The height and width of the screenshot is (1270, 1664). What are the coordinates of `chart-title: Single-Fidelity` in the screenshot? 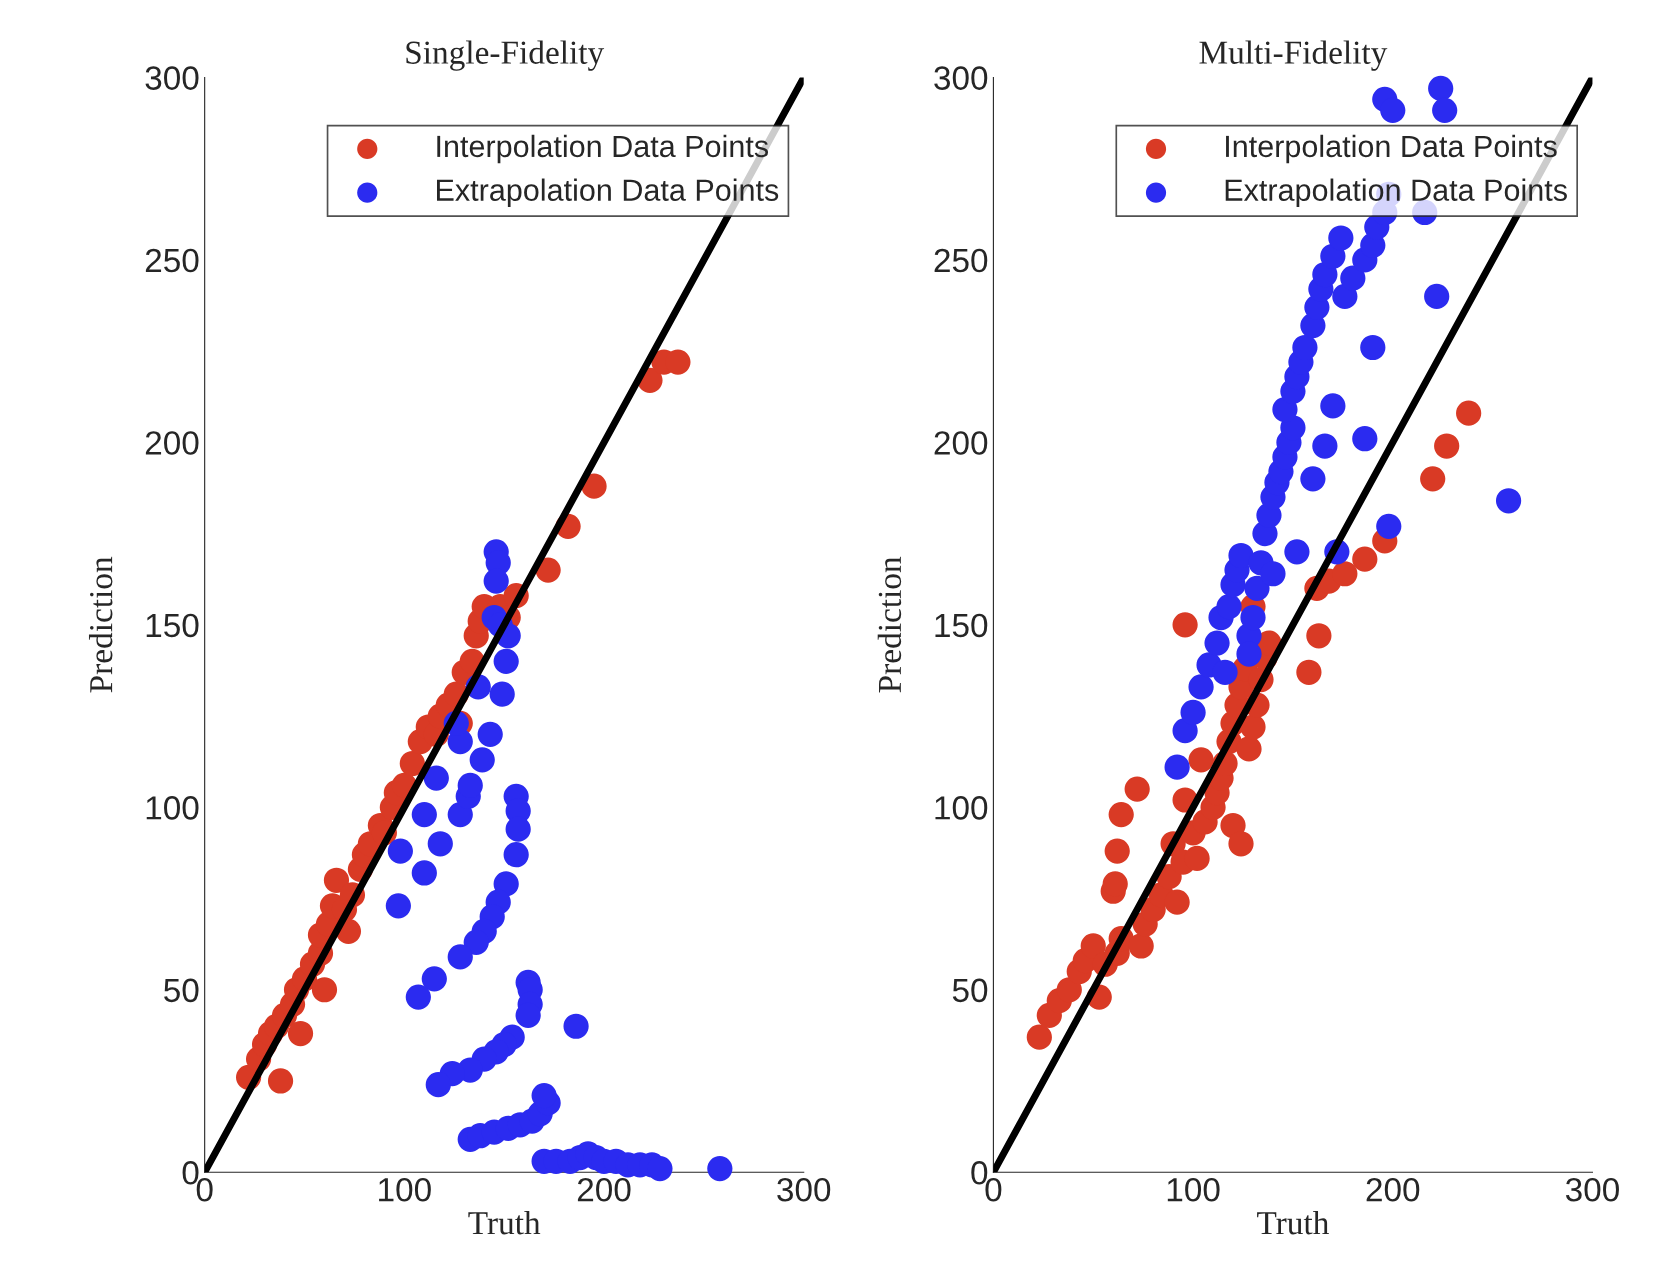 It's located at (505, 55).